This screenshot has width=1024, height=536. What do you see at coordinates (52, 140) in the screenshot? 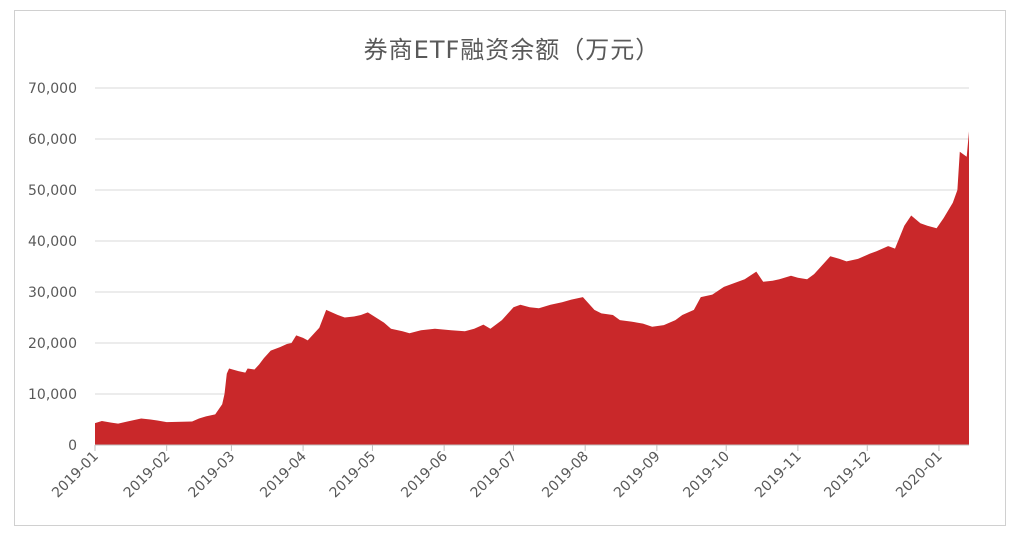
I see `y-tick-label: 60,000` at bounding box center [52, 140].